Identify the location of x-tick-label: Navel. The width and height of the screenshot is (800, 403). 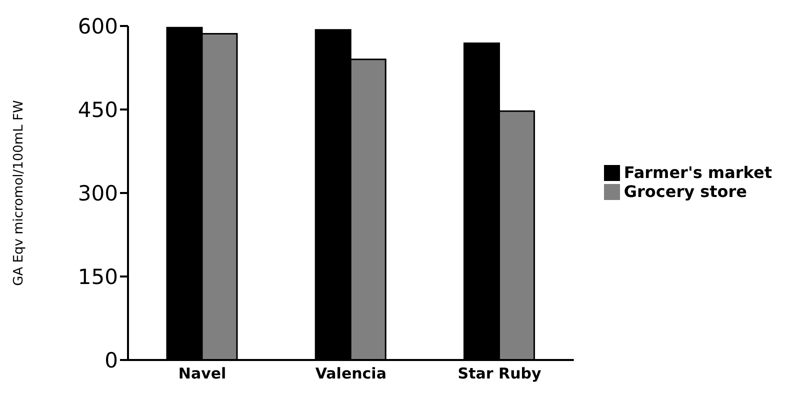
(202, 373).